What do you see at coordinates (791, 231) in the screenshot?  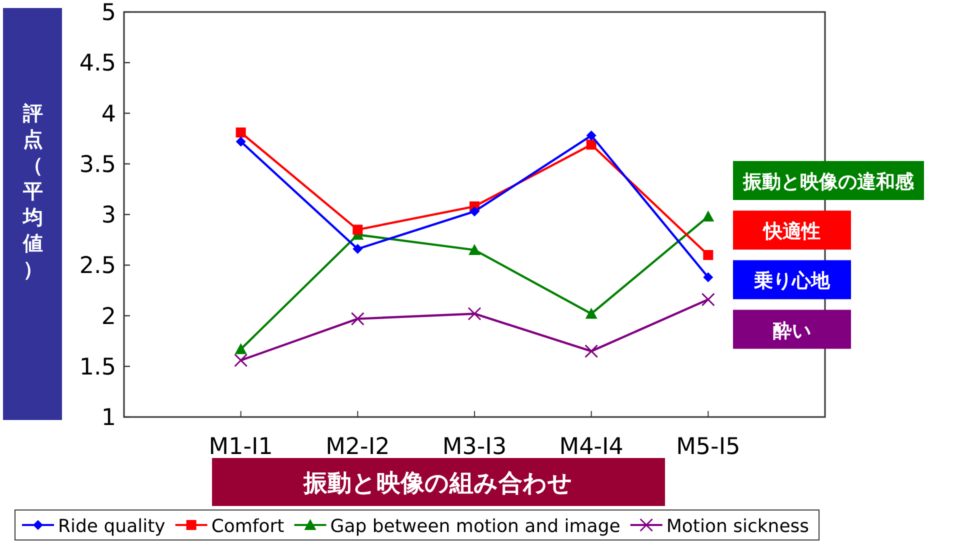 I see `annotation: 快適性` at bounding box center [791, 231].